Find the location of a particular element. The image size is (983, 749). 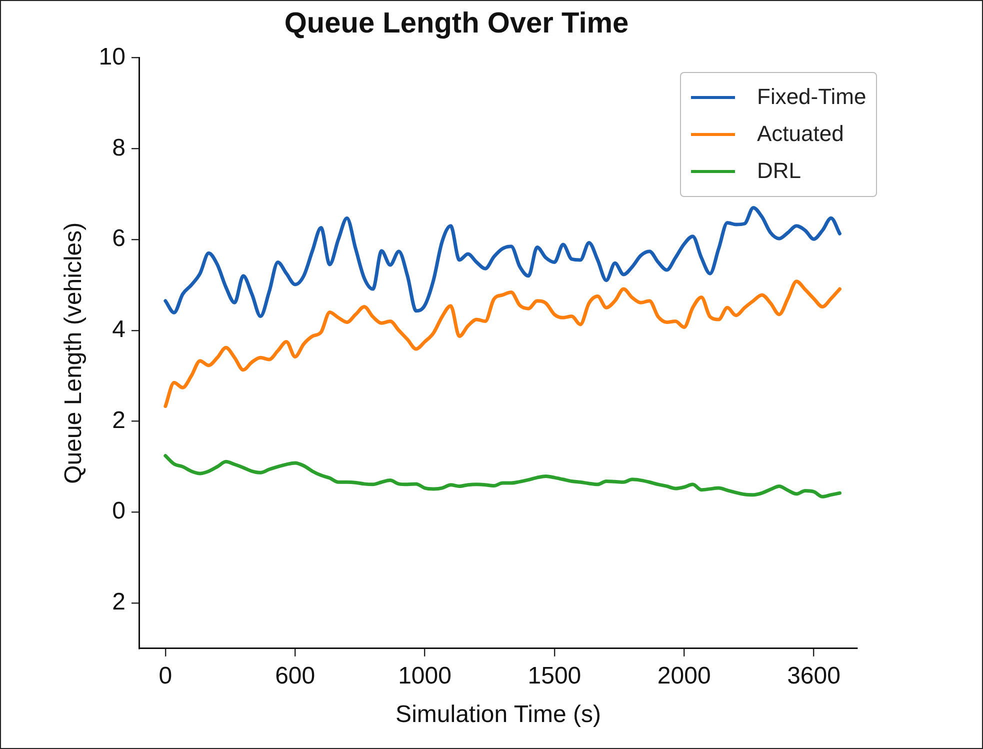

x-tick-label: 1500 is located at coordinates (555, 676).